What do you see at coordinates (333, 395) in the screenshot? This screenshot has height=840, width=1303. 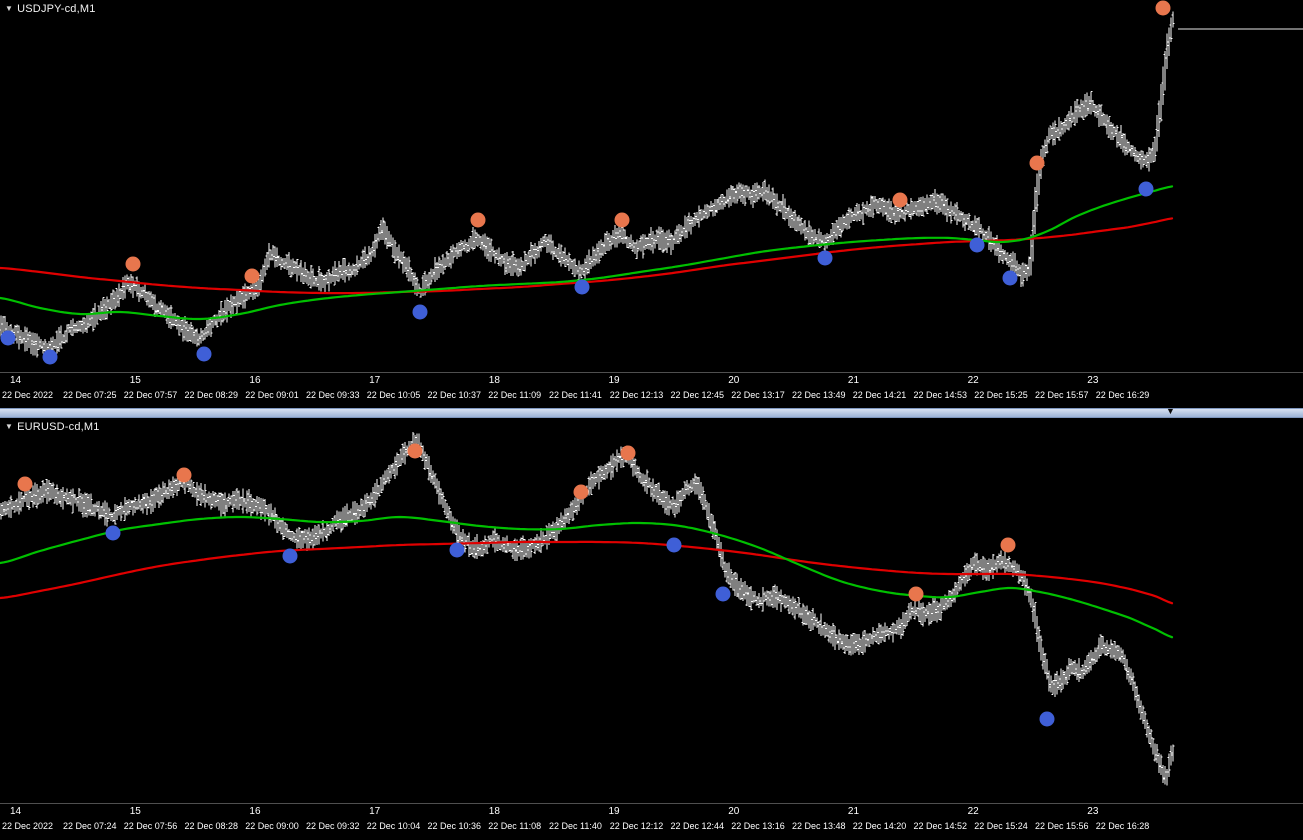 I see `axis-date-label: 22 Dec 09:33` at bounding box center [333, 395].